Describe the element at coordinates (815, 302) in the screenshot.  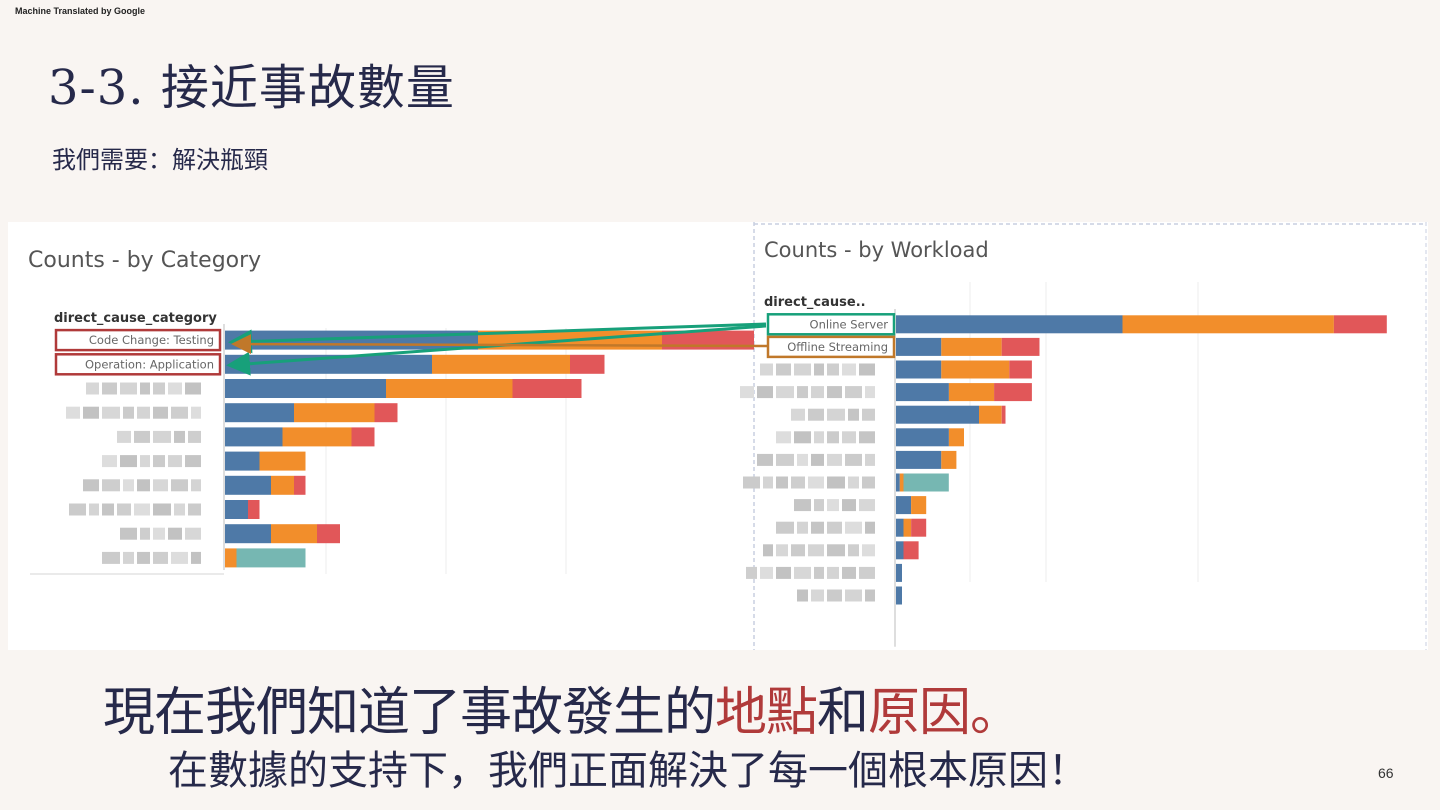
I see `chart-row-header: direct_cause..` at that location.